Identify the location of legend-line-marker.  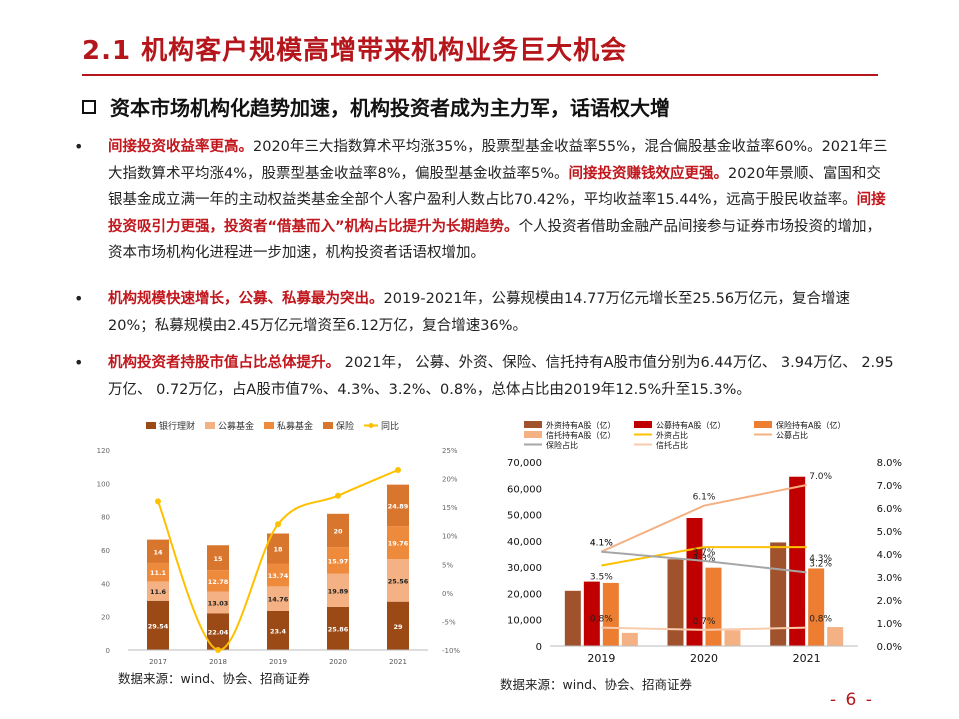
(371, 425).